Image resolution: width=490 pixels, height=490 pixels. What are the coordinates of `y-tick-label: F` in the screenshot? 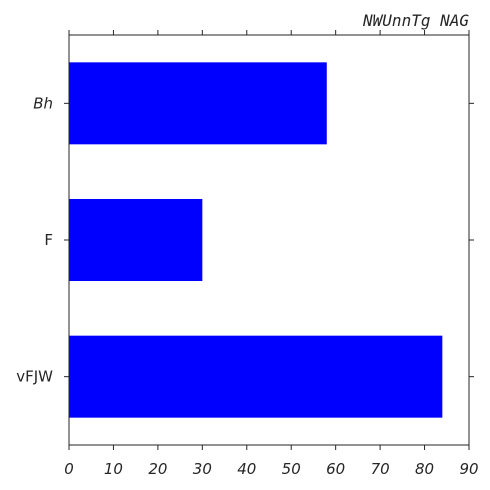 It's located at (48, 240).